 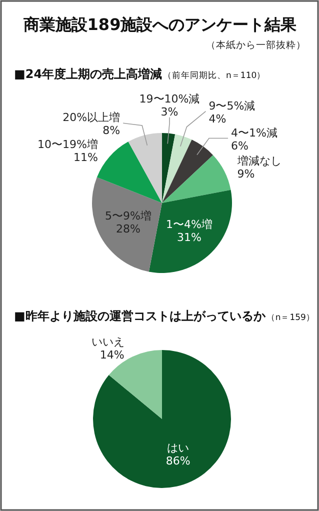 What do you see at coordinates (111, 131) in the screenshot?
I see `data-label: 8%` at bounding box center [111, 131].